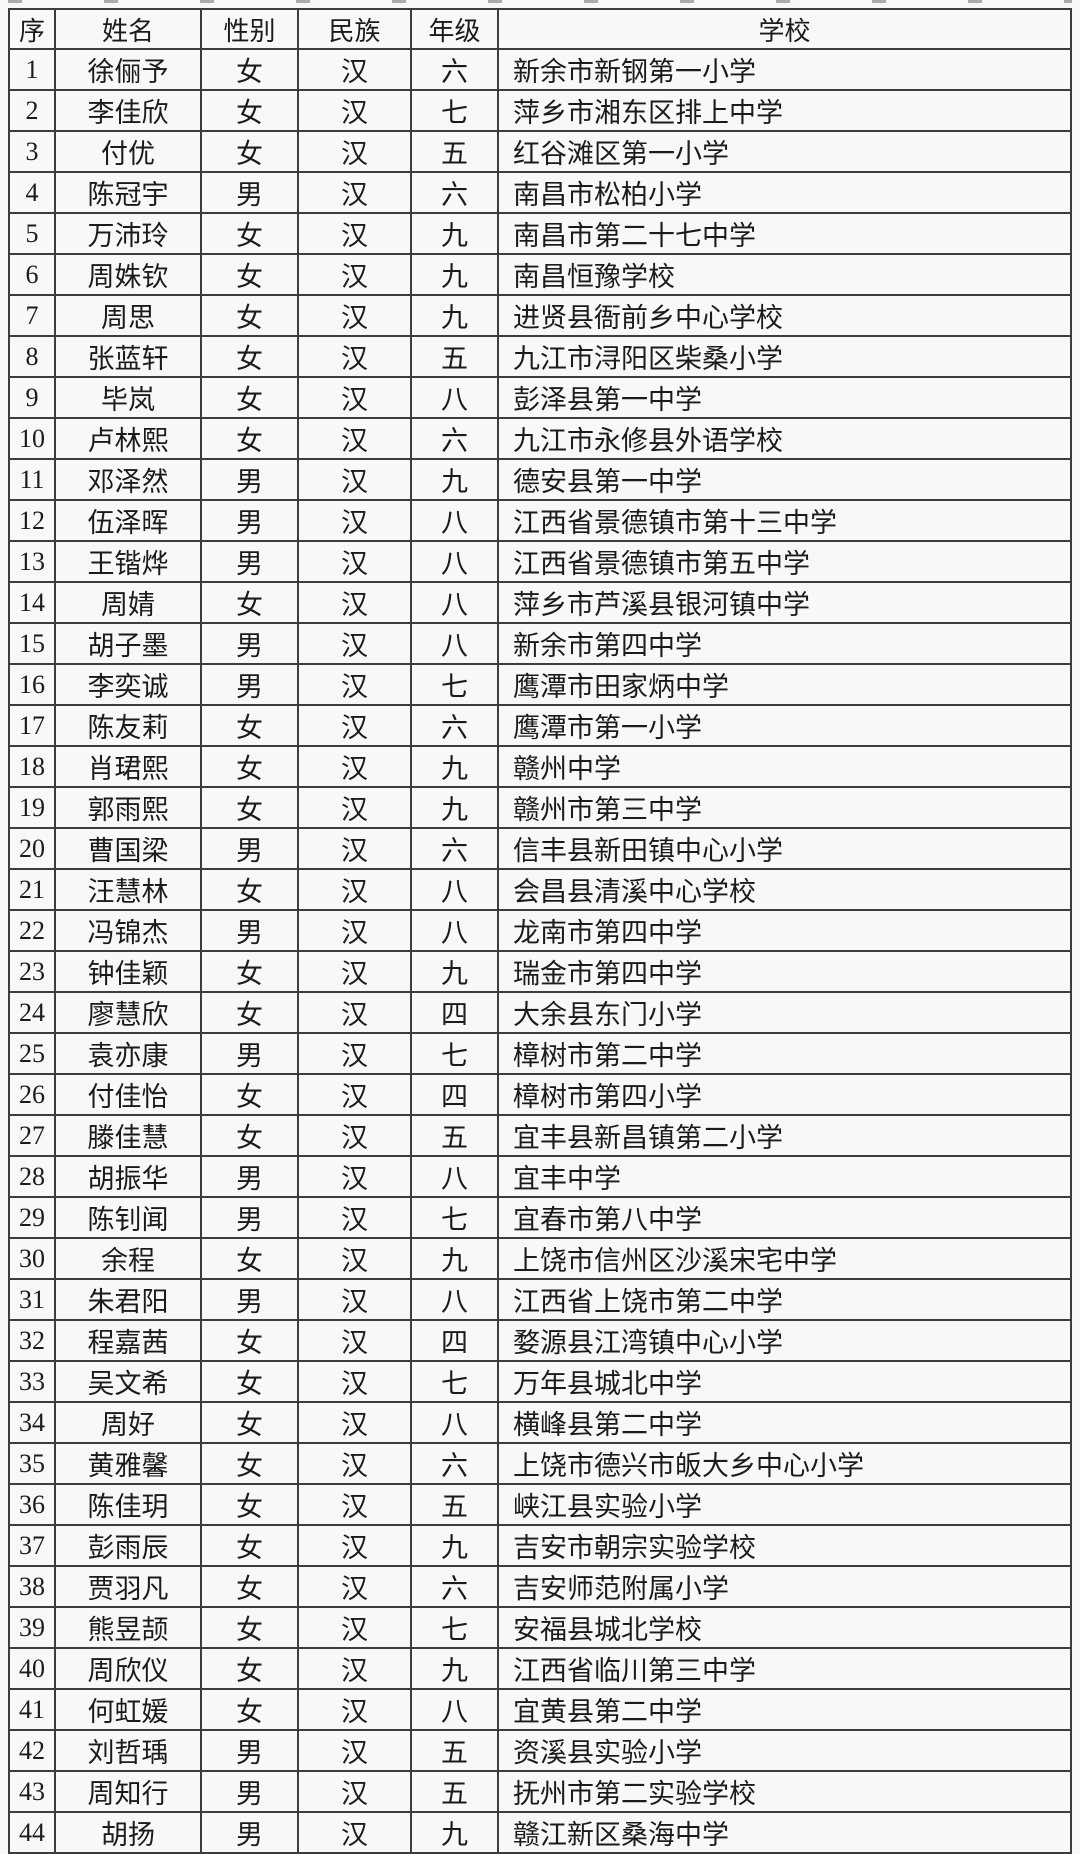  What do you see at coordinates (540, 275) in the screenshot?
I see `table-row: 6 周姝钦女汉九南昌恒豫学校` at bounding box center [540, 275].